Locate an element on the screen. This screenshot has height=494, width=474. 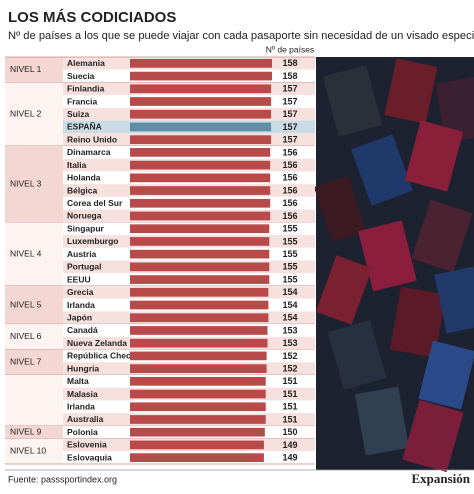
country-label: Hungría is located at coordinates (83, 368).